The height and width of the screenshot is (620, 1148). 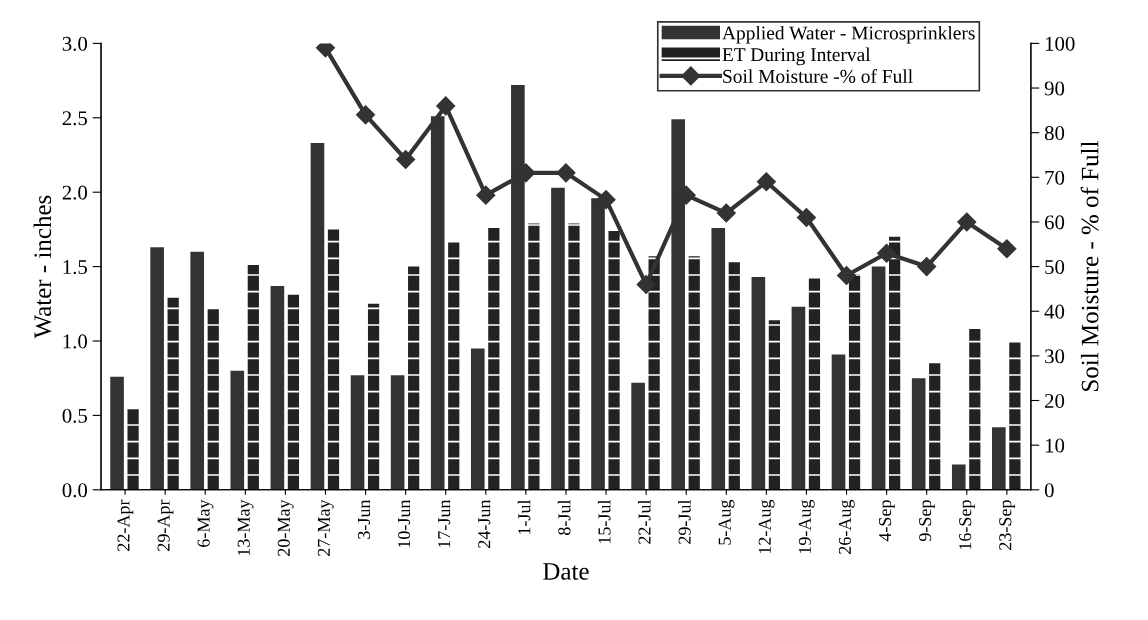 I want to click on x-tick-label: 3-Jun, so click(x=364, y=519).